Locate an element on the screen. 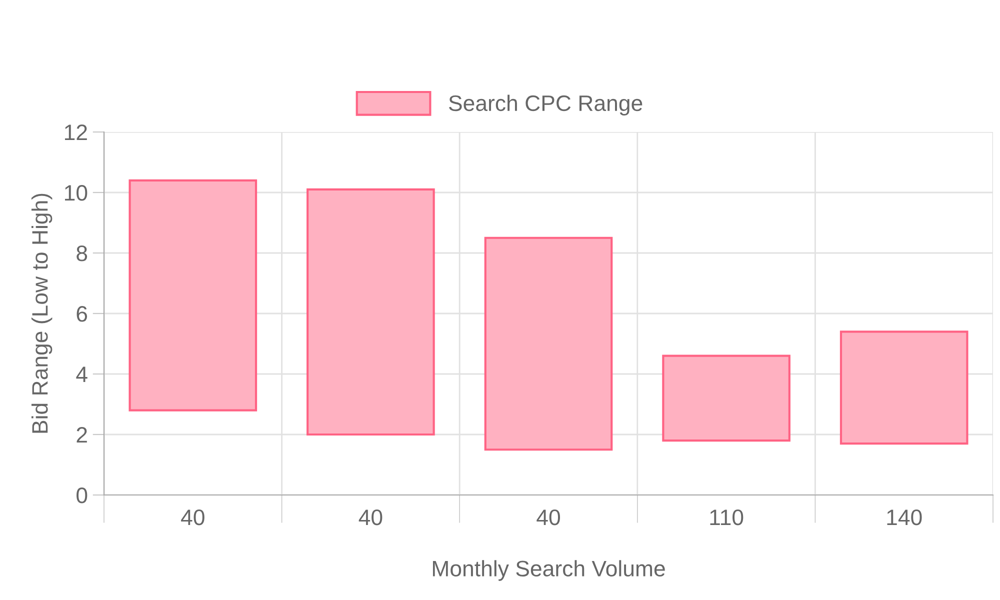  y-axis-title: Bid Range (Low to High) is located at coordinates (41, 313).